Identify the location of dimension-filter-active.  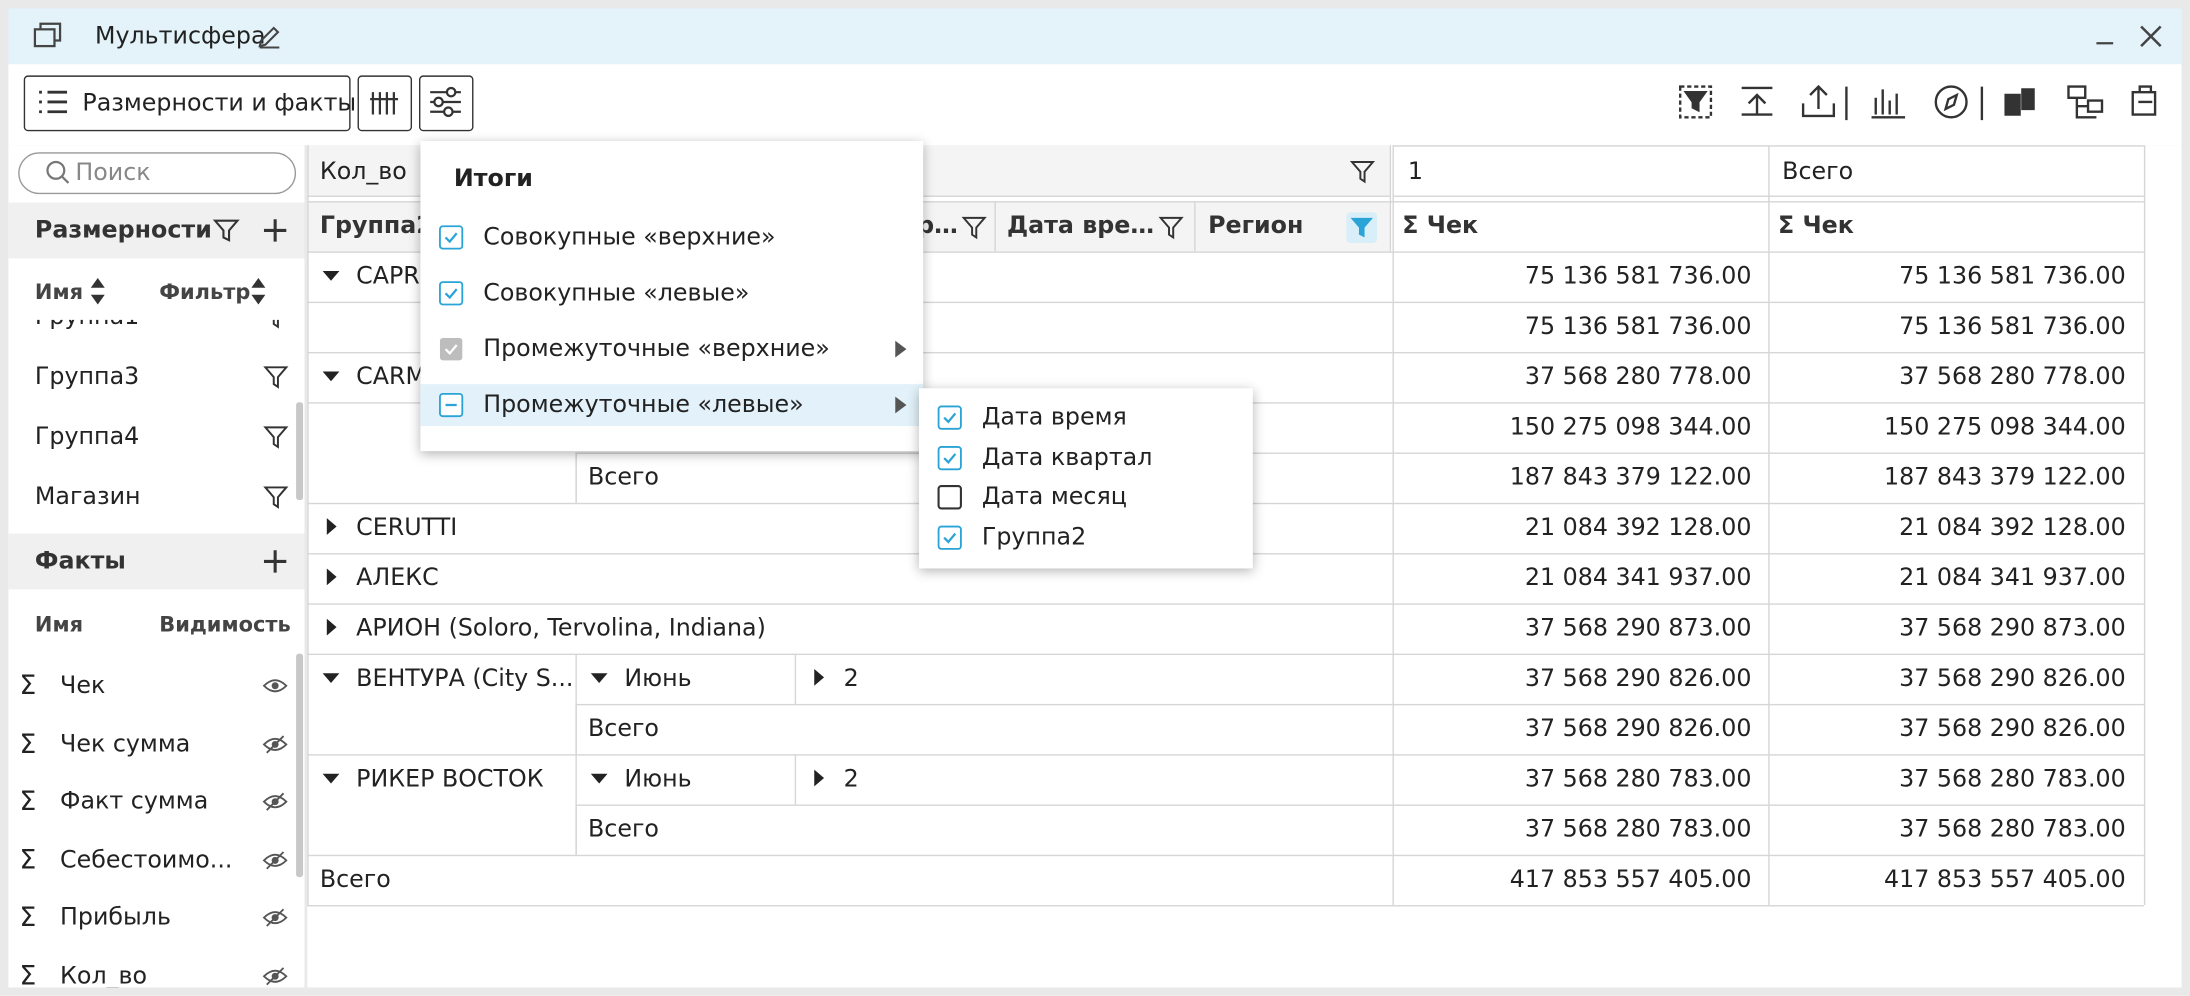
(1362, 228).